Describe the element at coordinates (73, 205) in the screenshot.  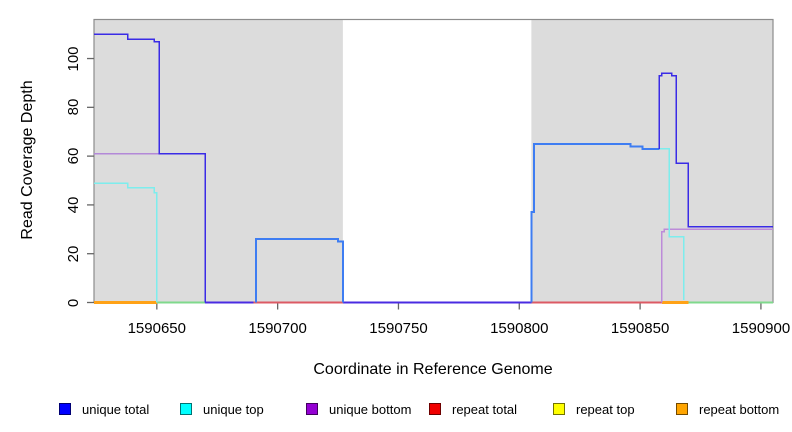
I see `y-tick-label: 40` at that location.